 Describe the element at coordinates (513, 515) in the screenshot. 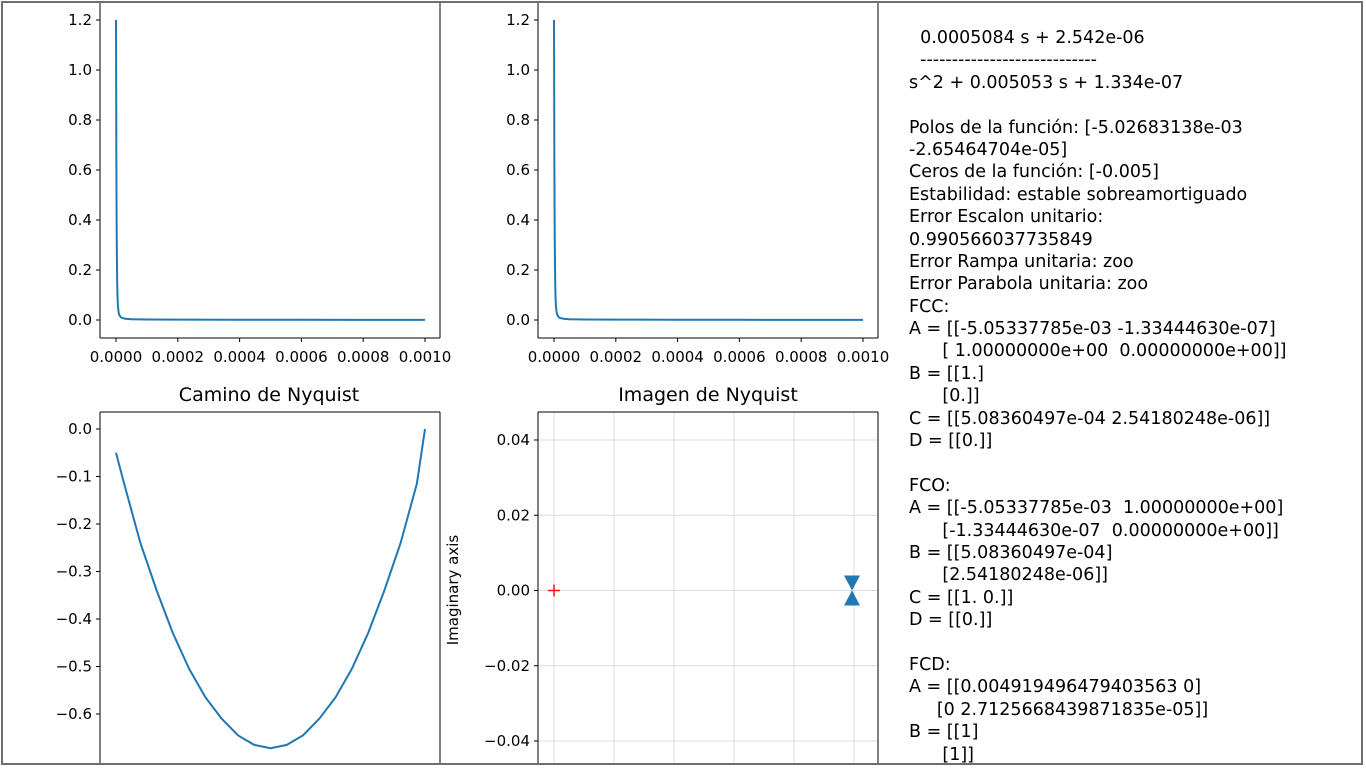

I see `y-tick-label: 0.02` at that location.